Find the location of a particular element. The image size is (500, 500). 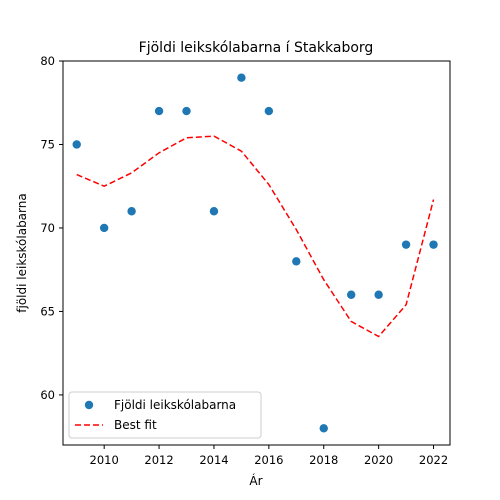

legend-label-fit: Best fit is located at coordinates (135, 425).